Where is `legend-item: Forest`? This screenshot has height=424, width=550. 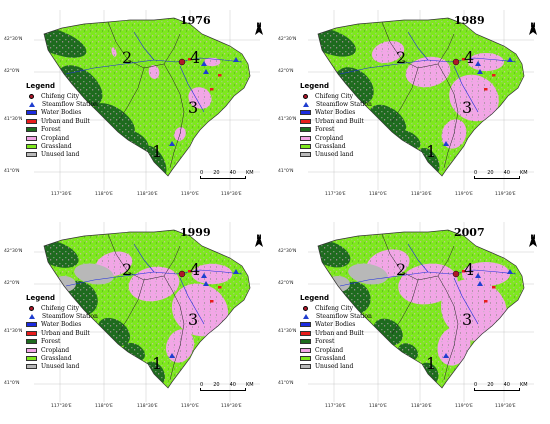
legend-item: Forest is located at coordinates (336, 130).